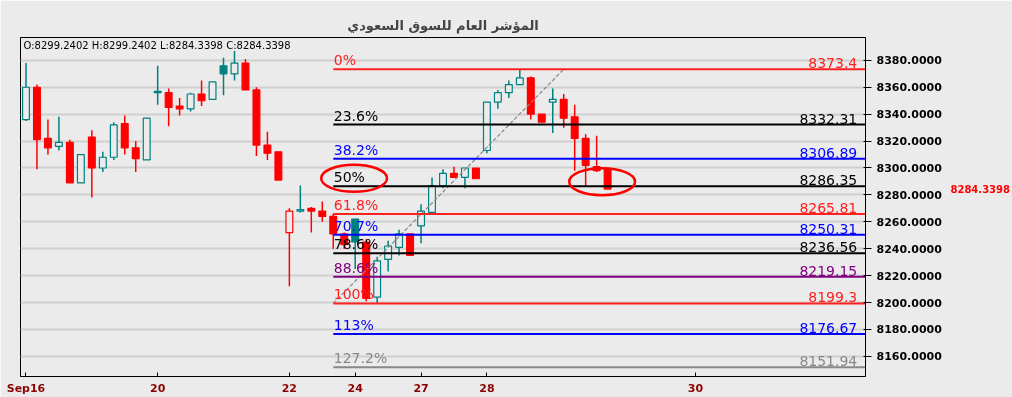  What do you see at coordinates (349, 177) in the screenshot?
I see `annotation: 50%` at bounding box center [349, 177].